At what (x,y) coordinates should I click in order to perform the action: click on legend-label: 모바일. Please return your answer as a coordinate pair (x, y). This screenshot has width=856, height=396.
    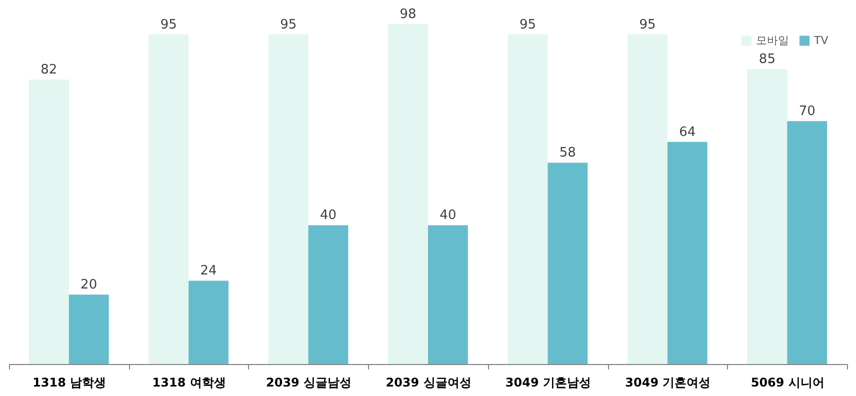
    Looking at the image, I should click on (772, 40).